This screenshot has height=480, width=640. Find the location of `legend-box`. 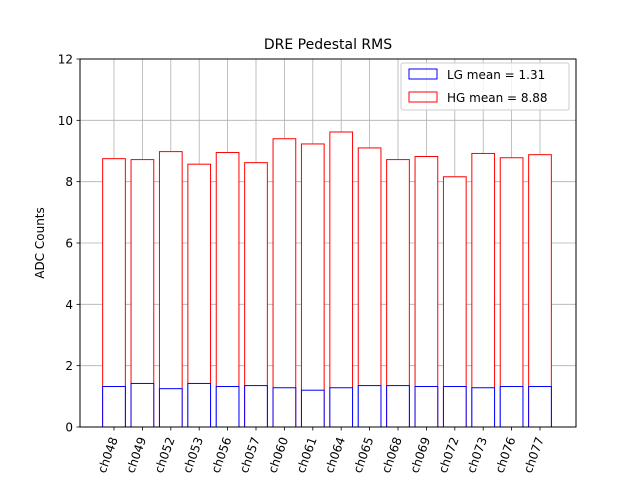

legend-box is located at coordinates (485, 86).